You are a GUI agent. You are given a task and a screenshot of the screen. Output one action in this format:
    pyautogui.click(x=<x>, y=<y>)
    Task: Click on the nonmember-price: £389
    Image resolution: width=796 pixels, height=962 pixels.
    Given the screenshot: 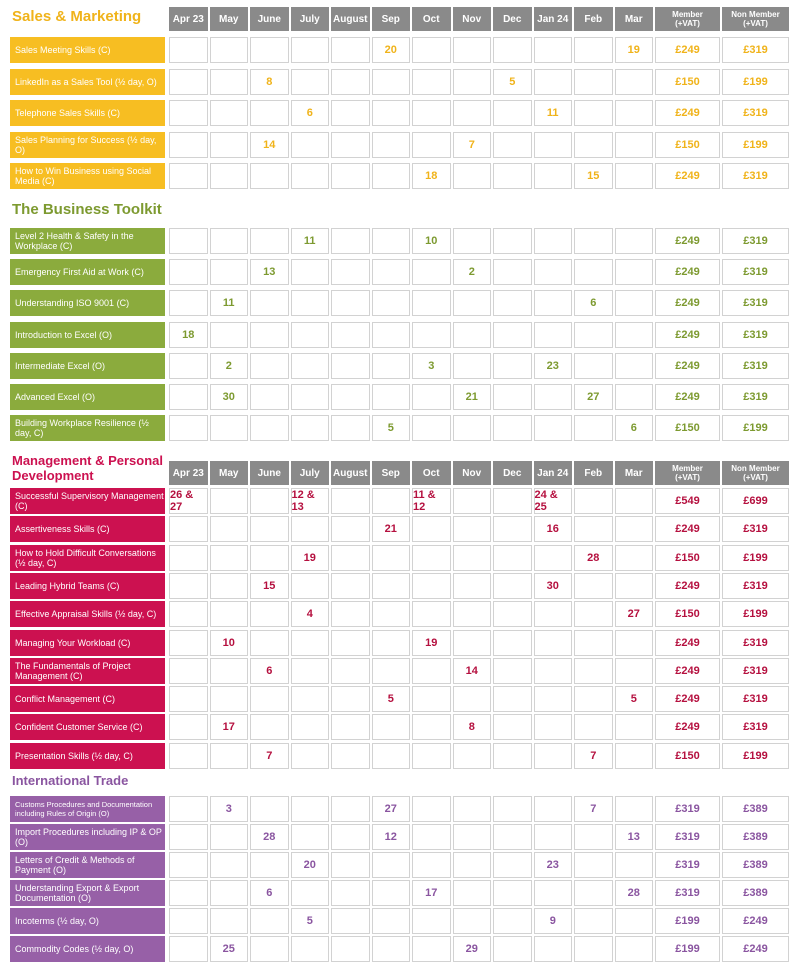 What is the action you would take?
    pyautogui.click(x=755, y=809)
    